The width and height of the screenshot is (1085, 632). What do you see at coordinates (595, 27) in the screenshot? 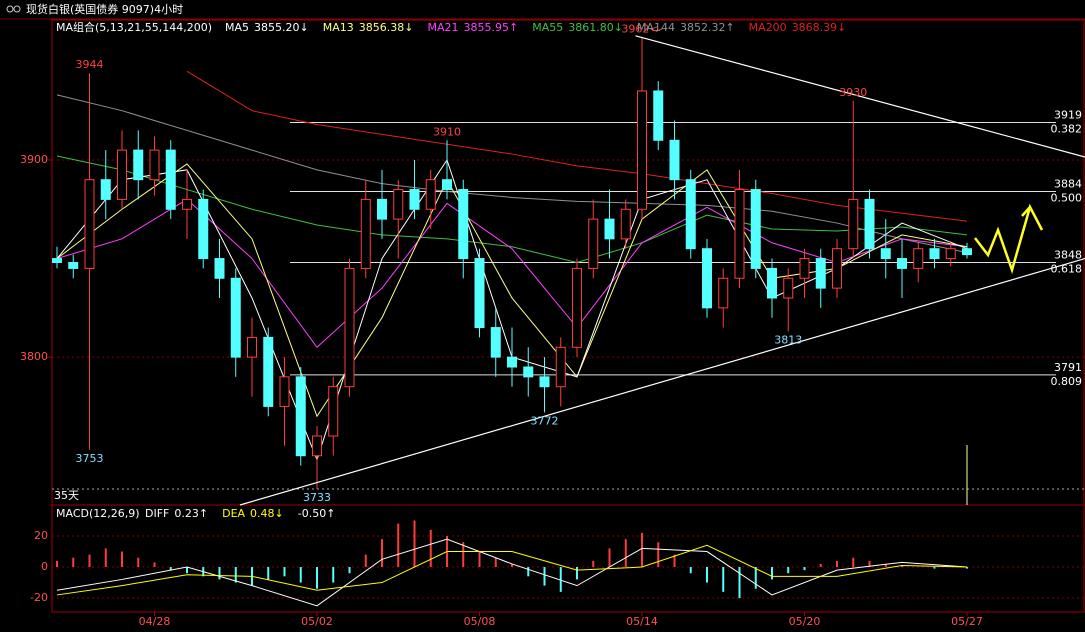
I see `legend-value: 3861.80↓` at bounding box center [595, 27].